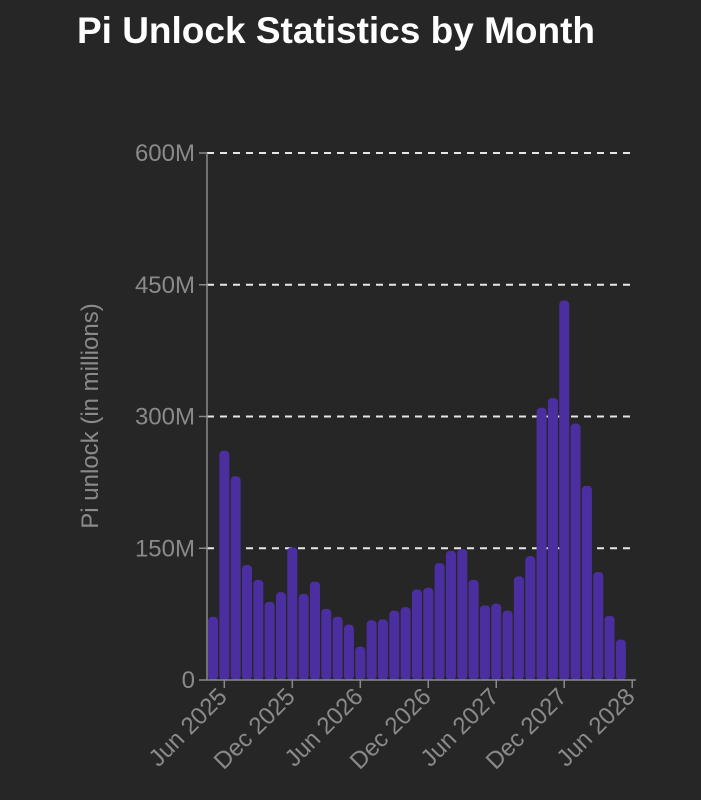  What do you see at coordinates (188, 680) in the screenshot?
I see `y-tick-label: 0` at bounding box center [188, 680].